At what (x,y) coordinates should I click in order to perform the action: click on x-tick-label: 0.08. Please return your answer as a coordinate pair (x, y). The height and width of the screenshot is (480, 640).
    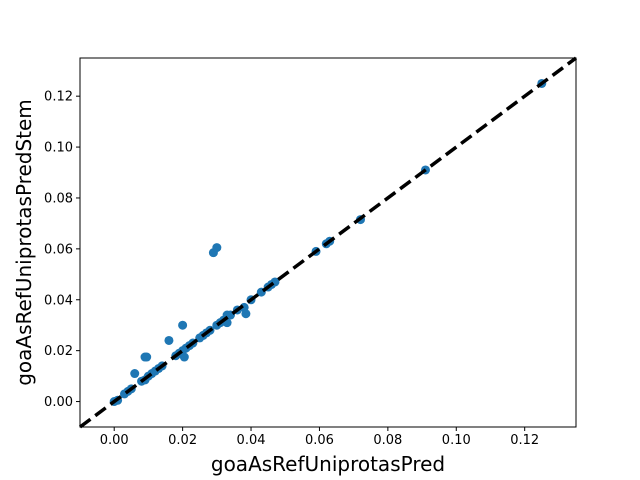
    Looking at the image, I should click on (387, 440).